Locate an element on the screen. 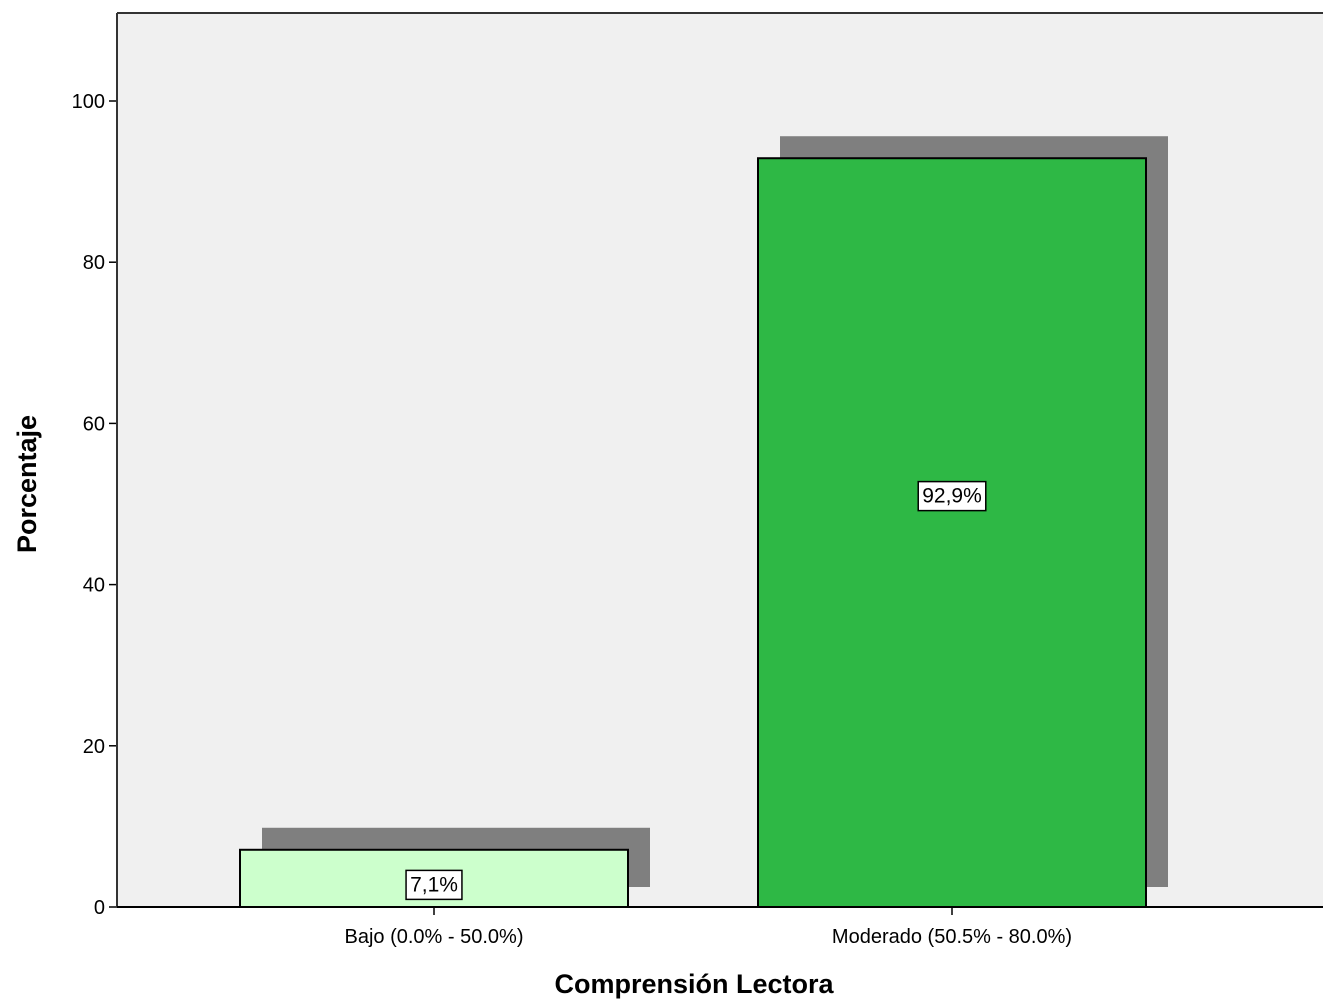 The image size is (1323, 1000). y-tick-label: 40 is located at coordinates (94, 586).